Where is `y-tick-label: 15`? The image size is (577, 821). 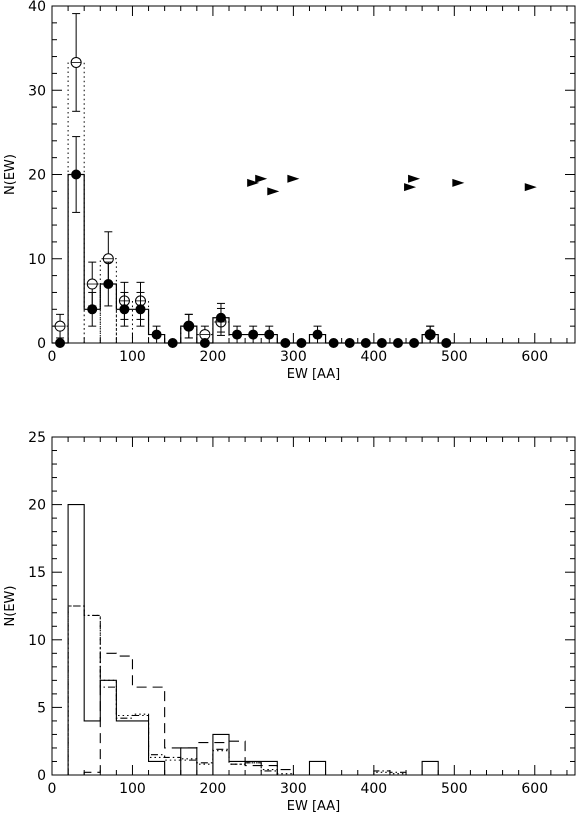 y-tick-label: 15 is located at coordinates (37, 573).